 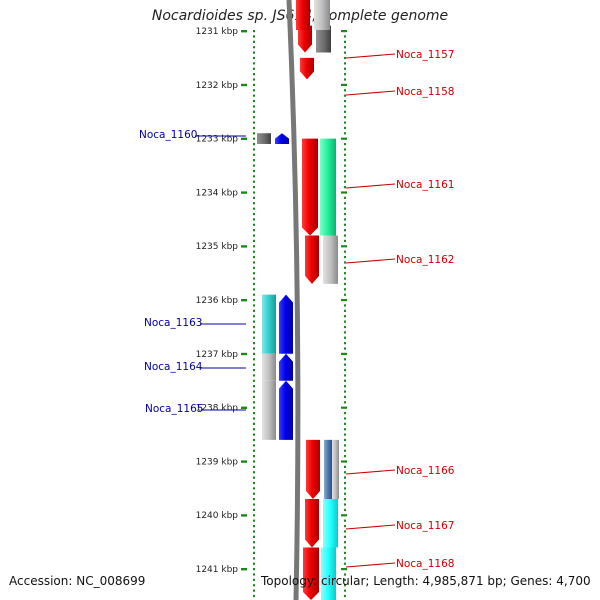 I want to click on gene-label: Noca_1163, so click(x=173, y=323).